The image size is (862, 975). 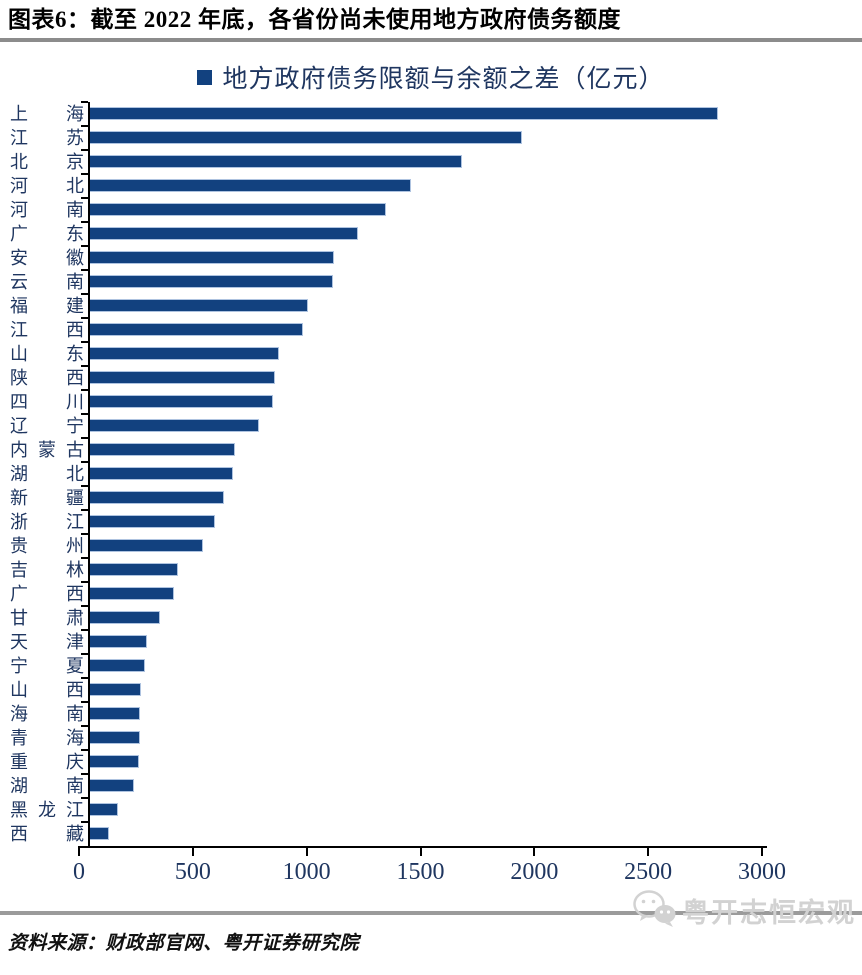 I want to click on x-axis, so click(x=422, y=851).